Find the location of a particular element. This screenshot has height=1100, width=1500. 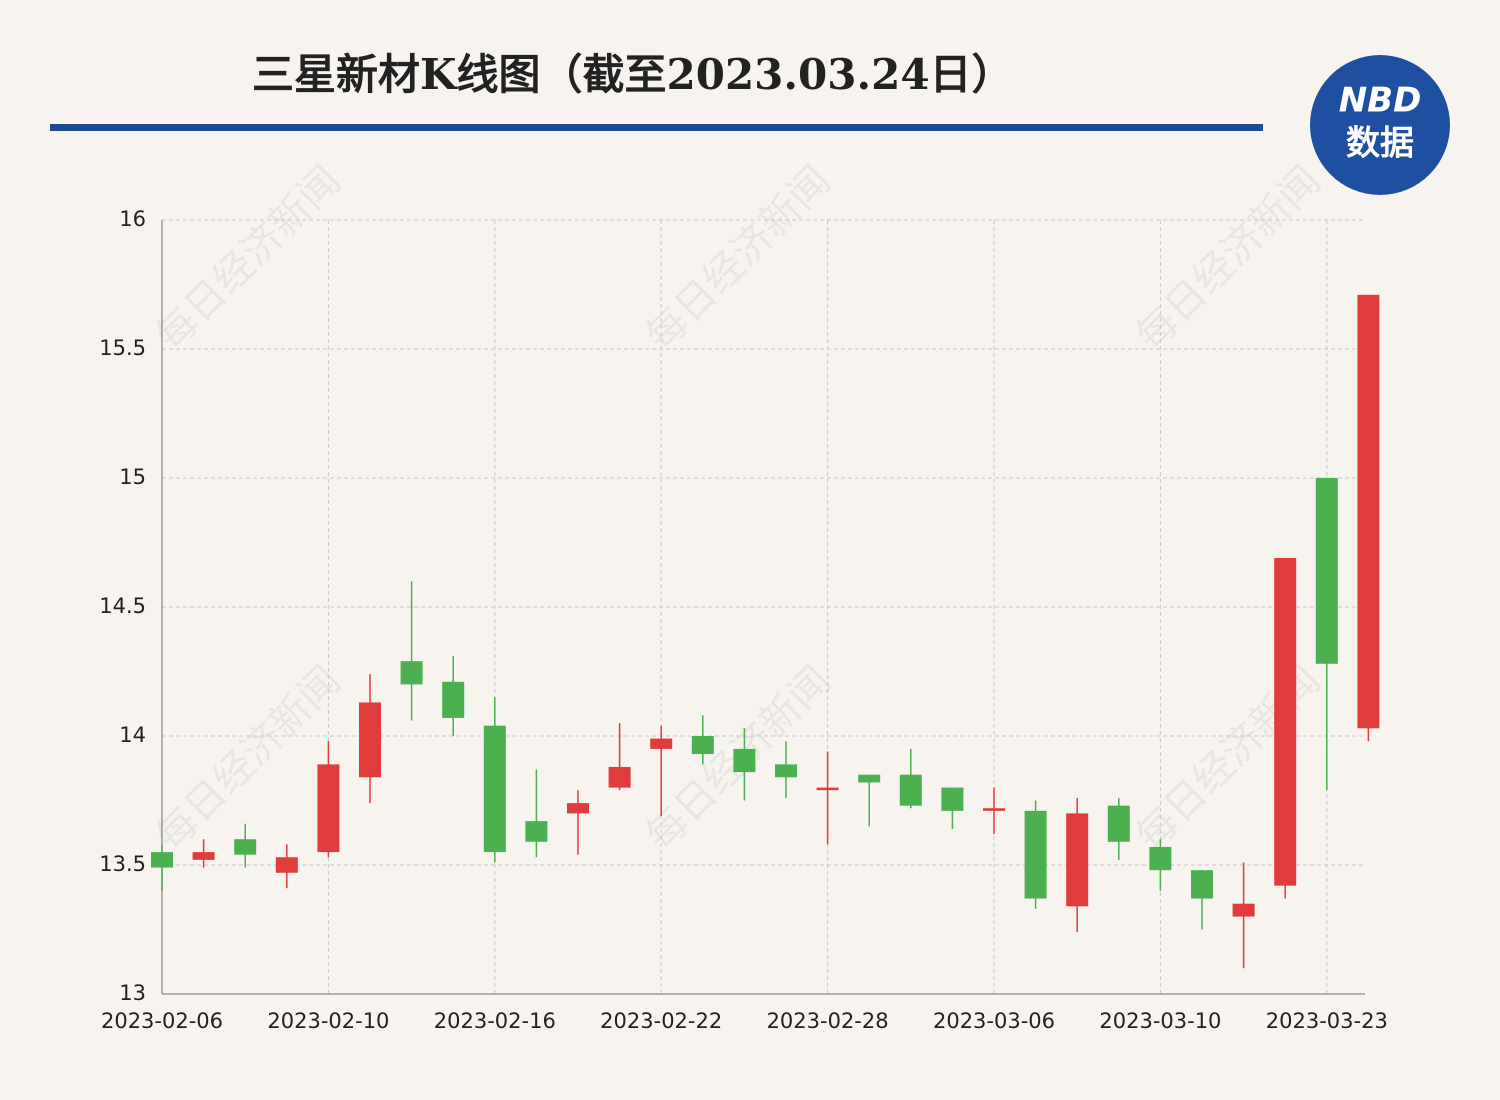

logo-bottom: 数据 is located at coordinates (1380, 144).